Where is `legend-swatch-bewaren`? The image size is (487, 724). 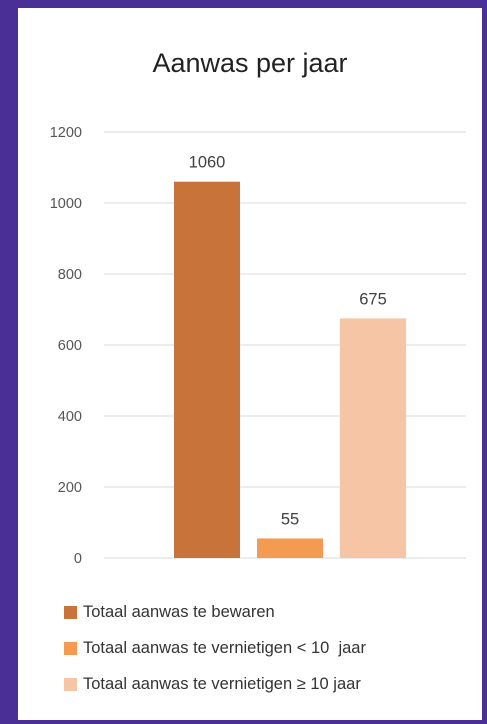
legend-swatch-bewaren is located at coordinates (70, 612).